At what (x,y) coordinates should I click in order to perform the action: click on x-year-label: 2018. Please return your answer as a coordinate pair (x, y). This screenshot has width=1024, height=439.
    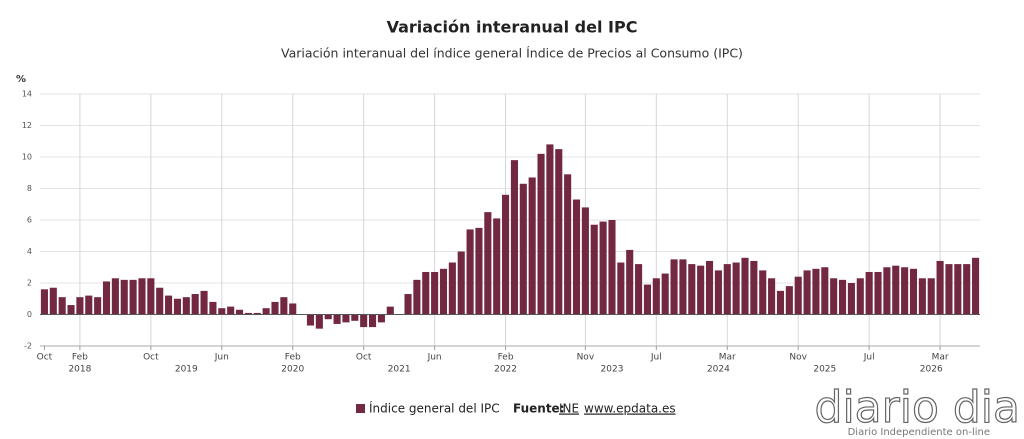
    Looking at the image, I should click on (79, 370).